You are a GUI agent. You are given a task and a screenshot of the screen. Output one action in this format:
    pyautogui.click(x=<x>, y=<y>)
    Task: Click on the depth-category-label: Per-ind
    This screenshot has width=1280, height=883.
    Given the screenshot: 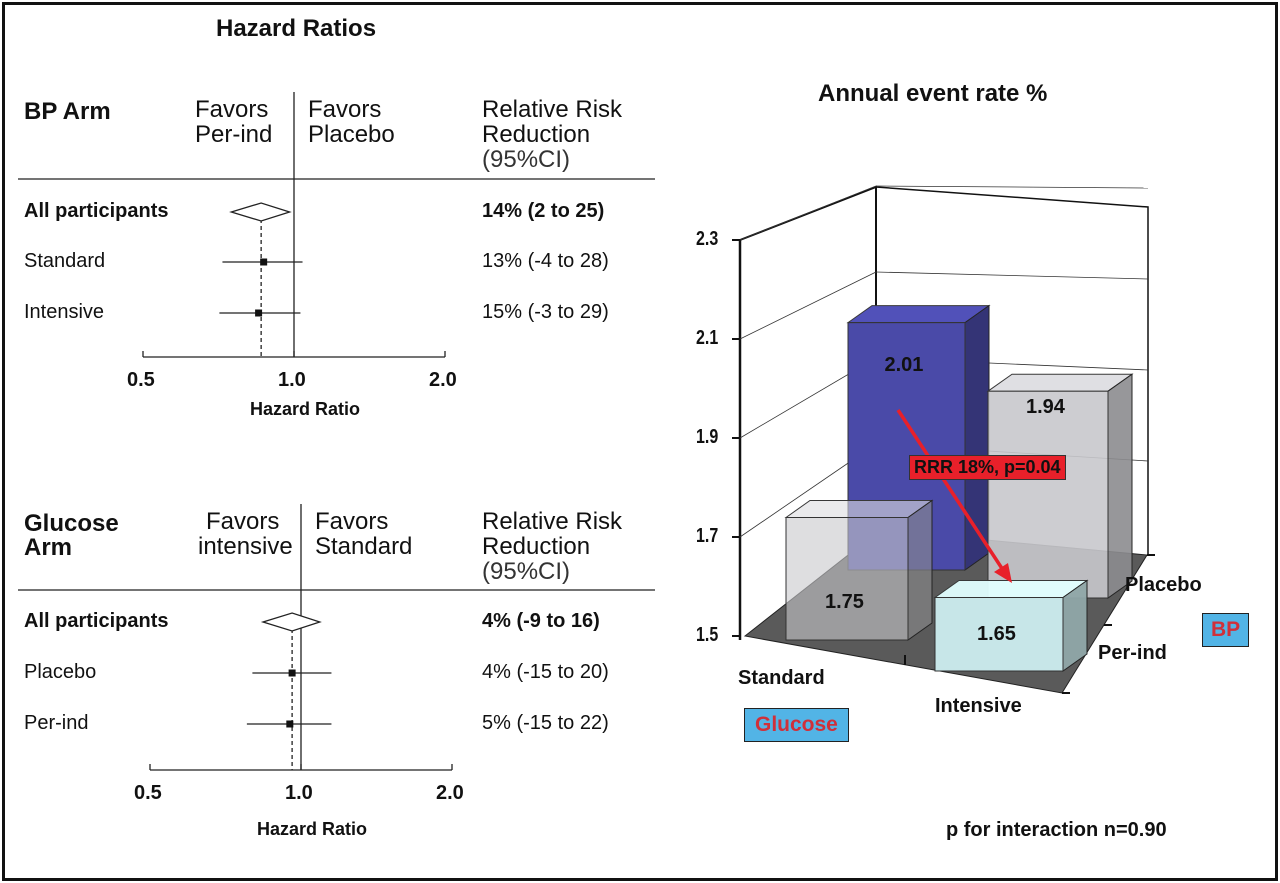 What is the action you would take?
    pyautogui.click(x=1132, y=653)
    